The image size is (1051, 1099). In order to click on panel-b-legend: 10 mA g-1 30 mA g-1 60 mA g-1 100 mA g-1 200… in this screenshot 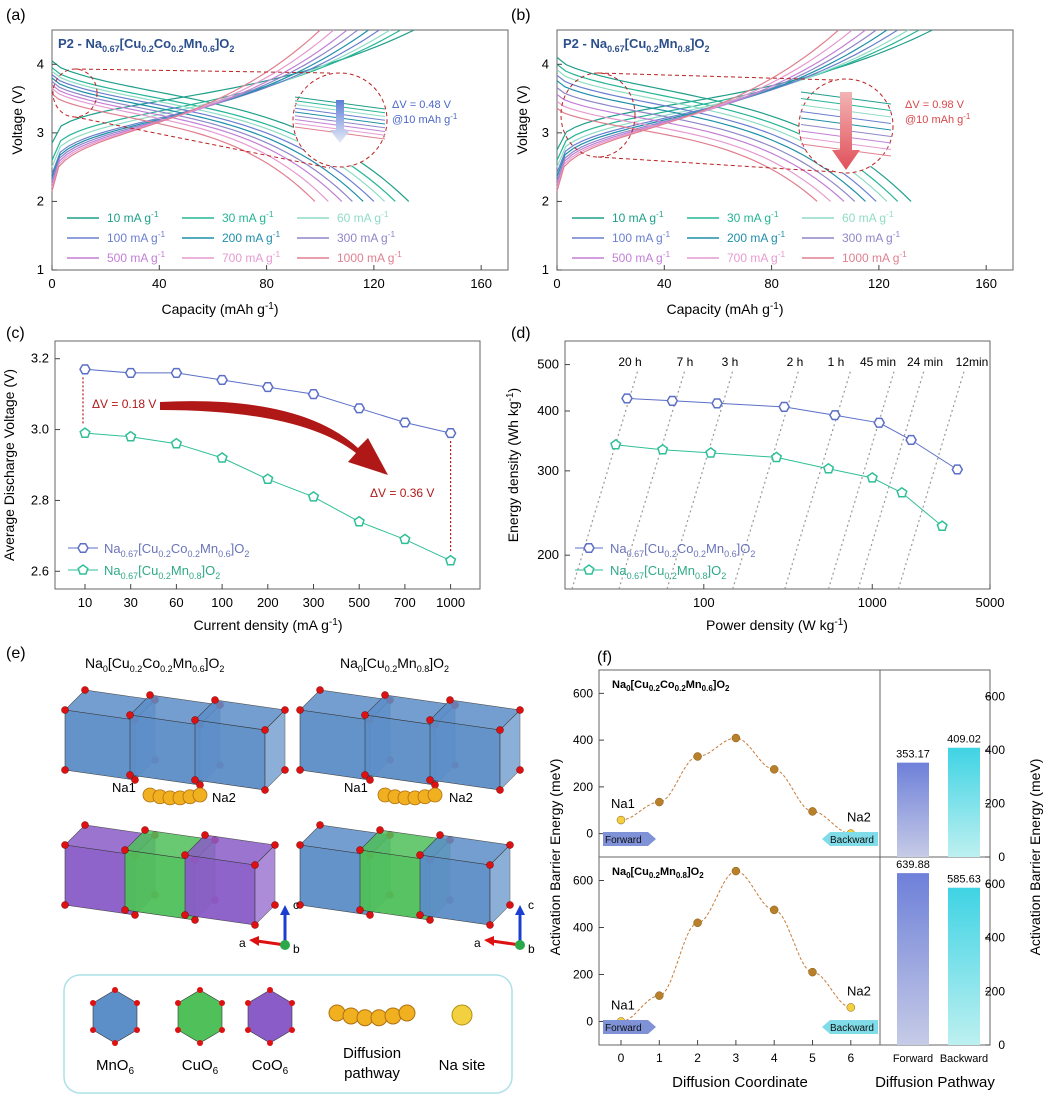, I will do `click(739, 237)`.